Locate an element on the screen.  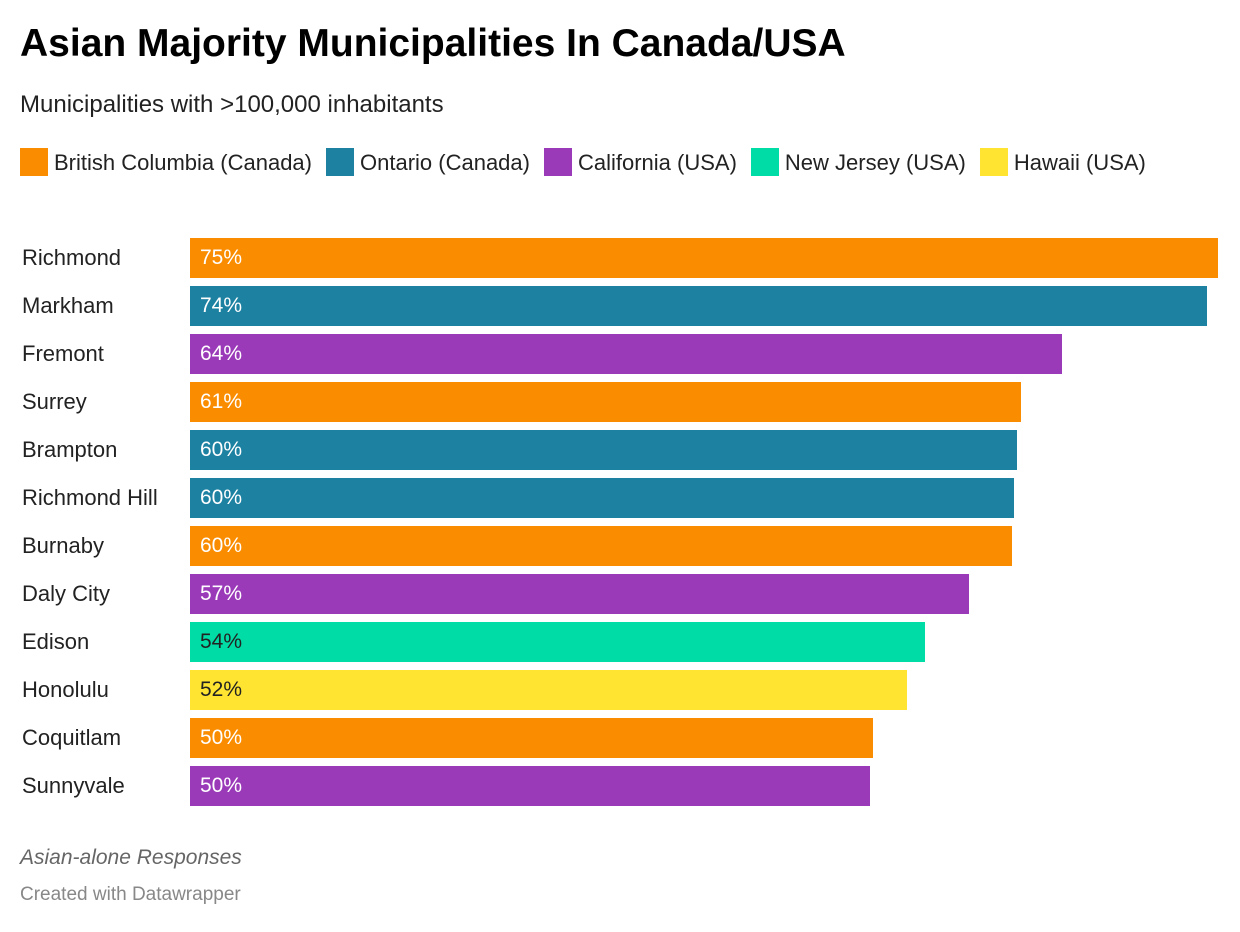
credit-link: Created with Datawrapper is located at coordinates (130, 894).